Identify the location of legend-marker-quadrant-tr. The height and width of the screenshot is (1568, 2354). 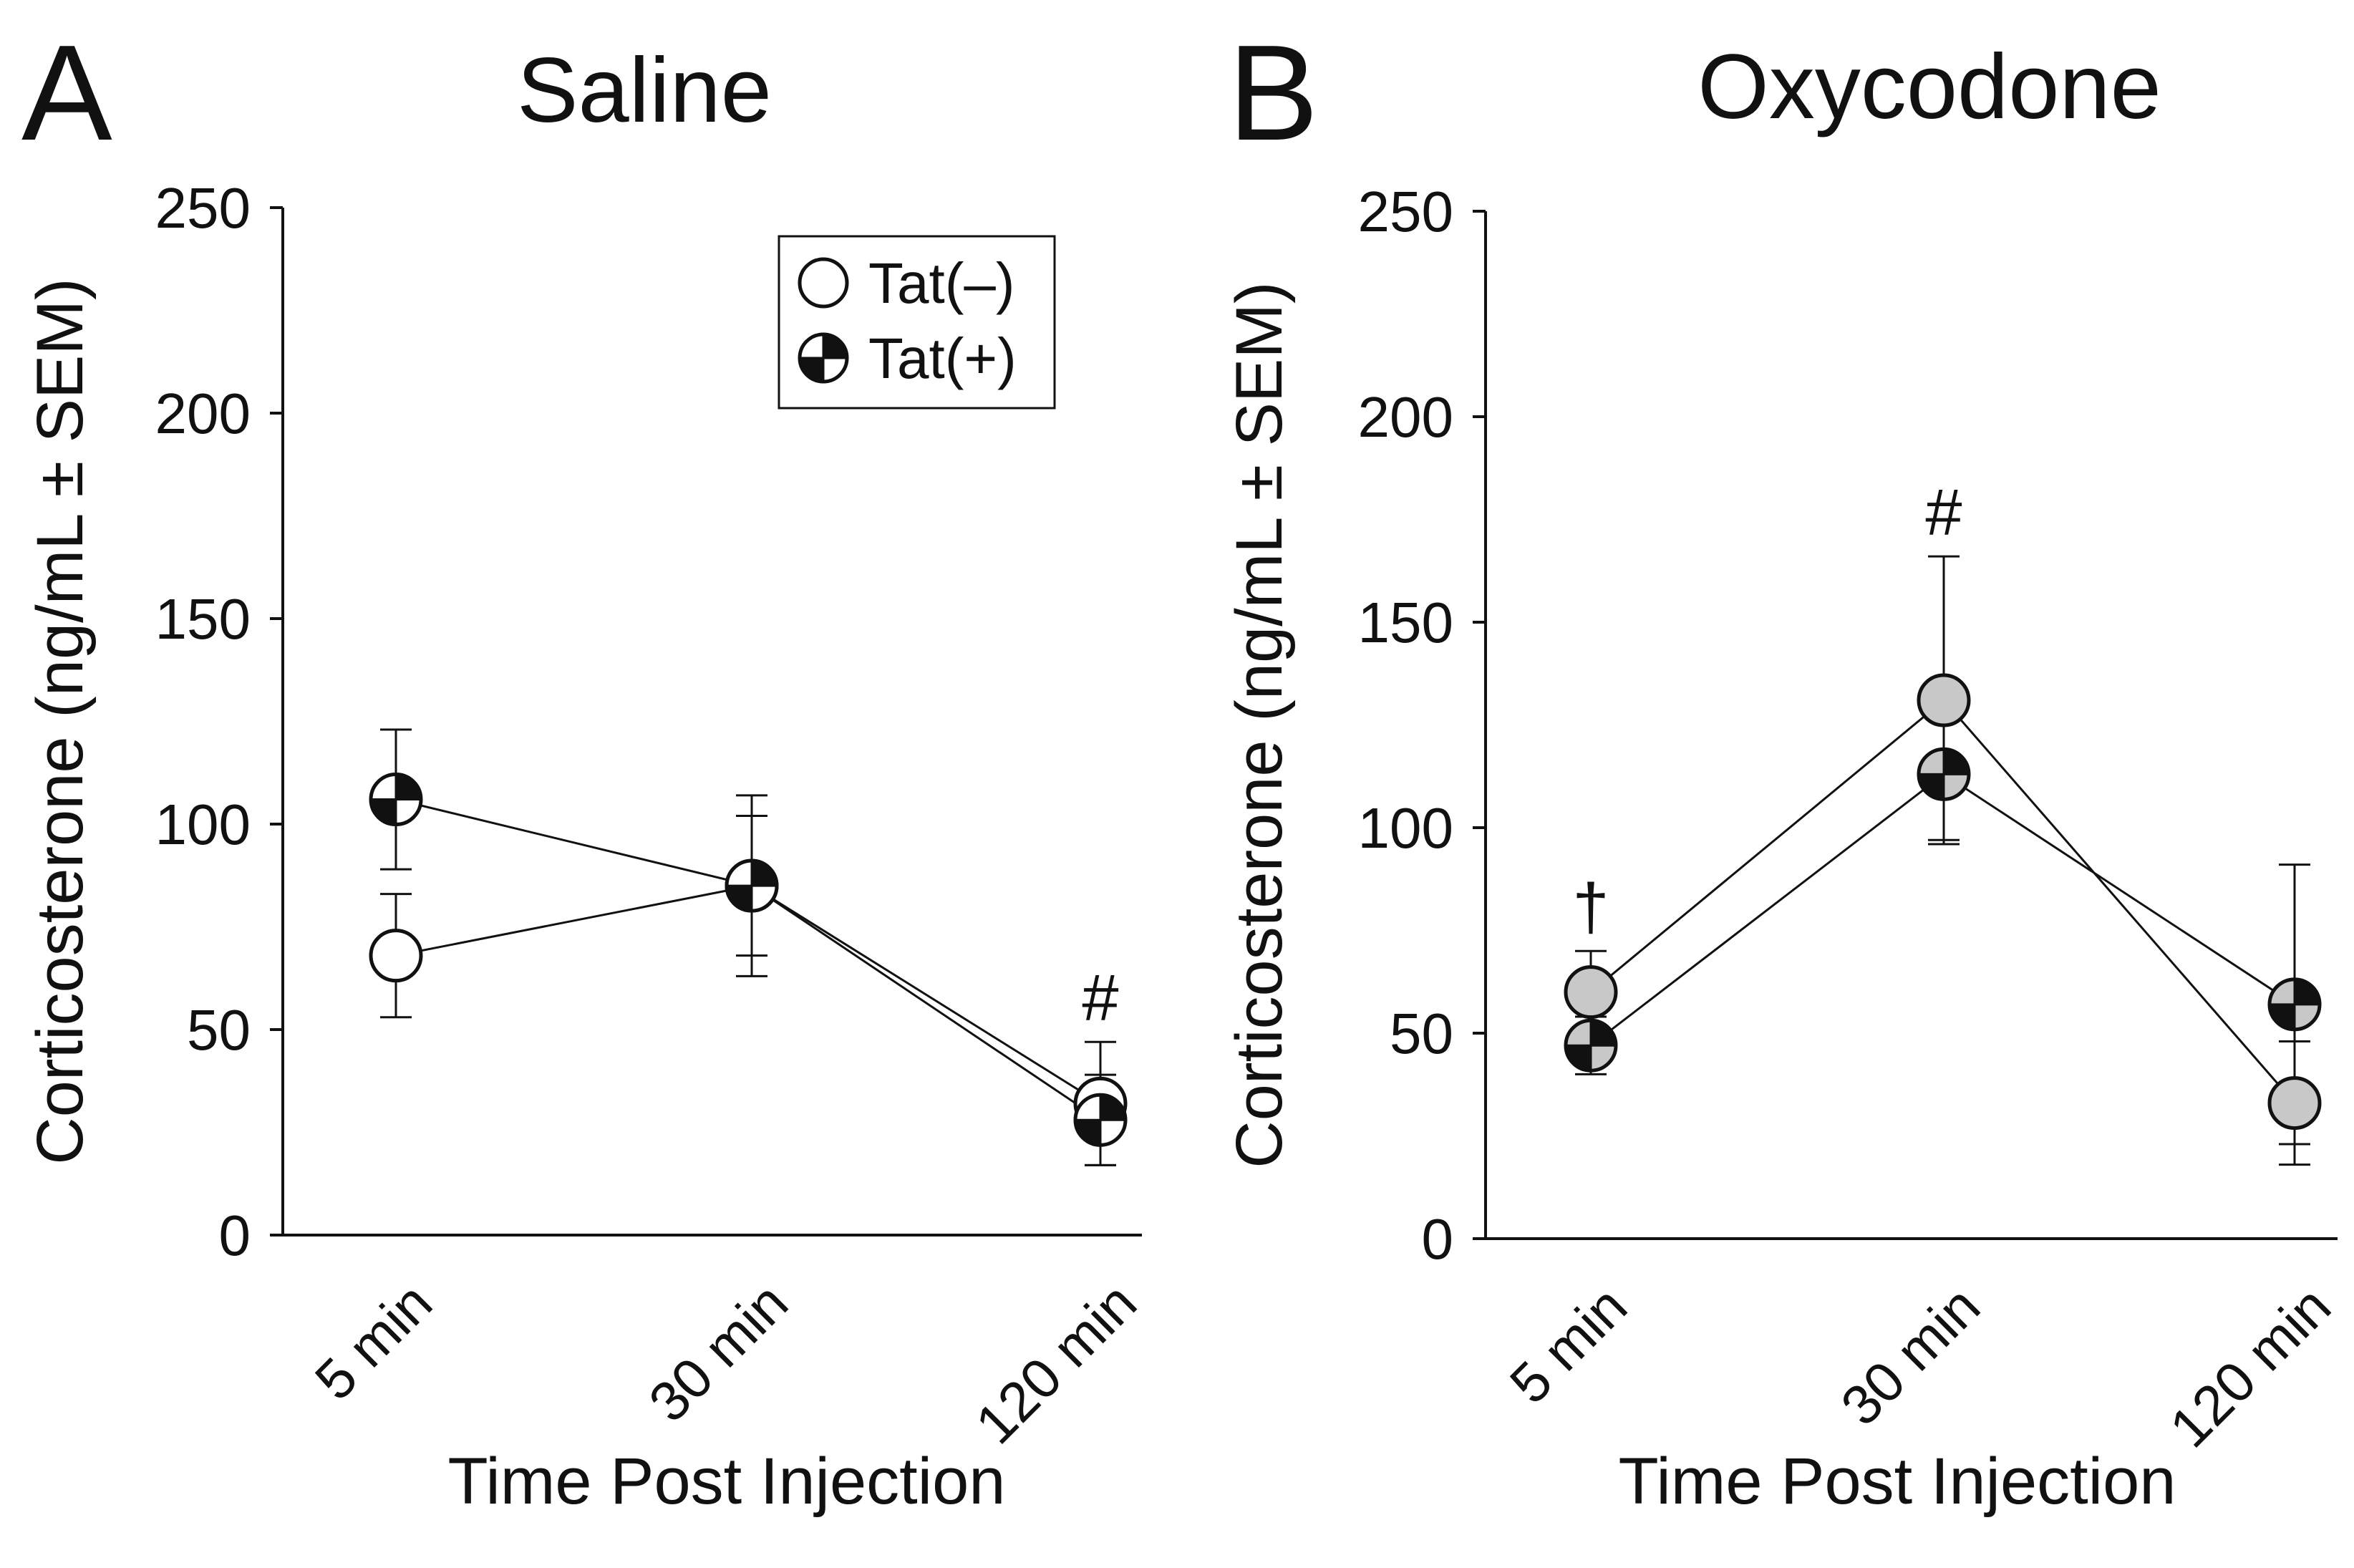
(835, 346).